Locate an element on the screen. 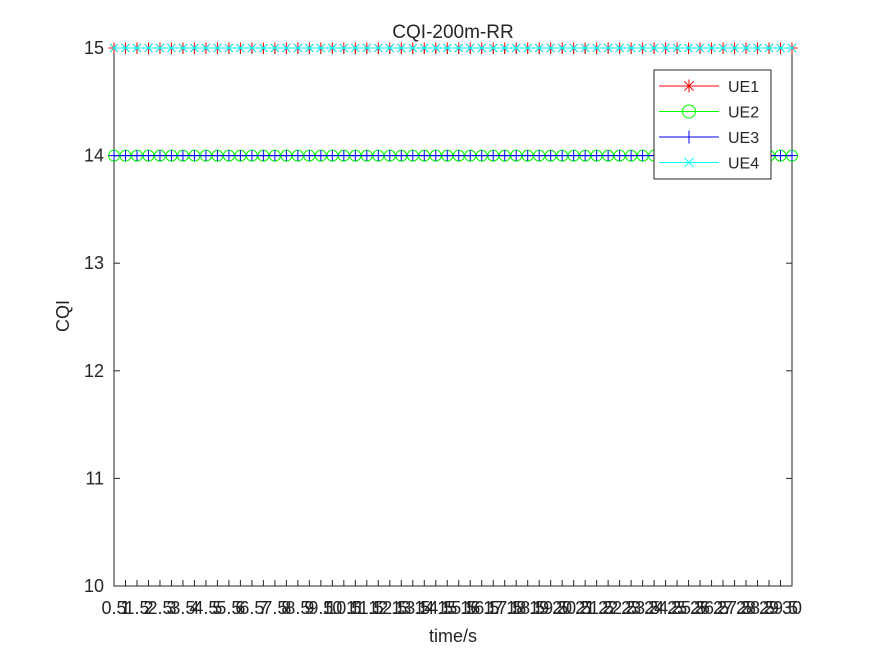 This screenshot has width=875, height=656. x-tick-label: 11.5 is located at coordinates (367, 608).